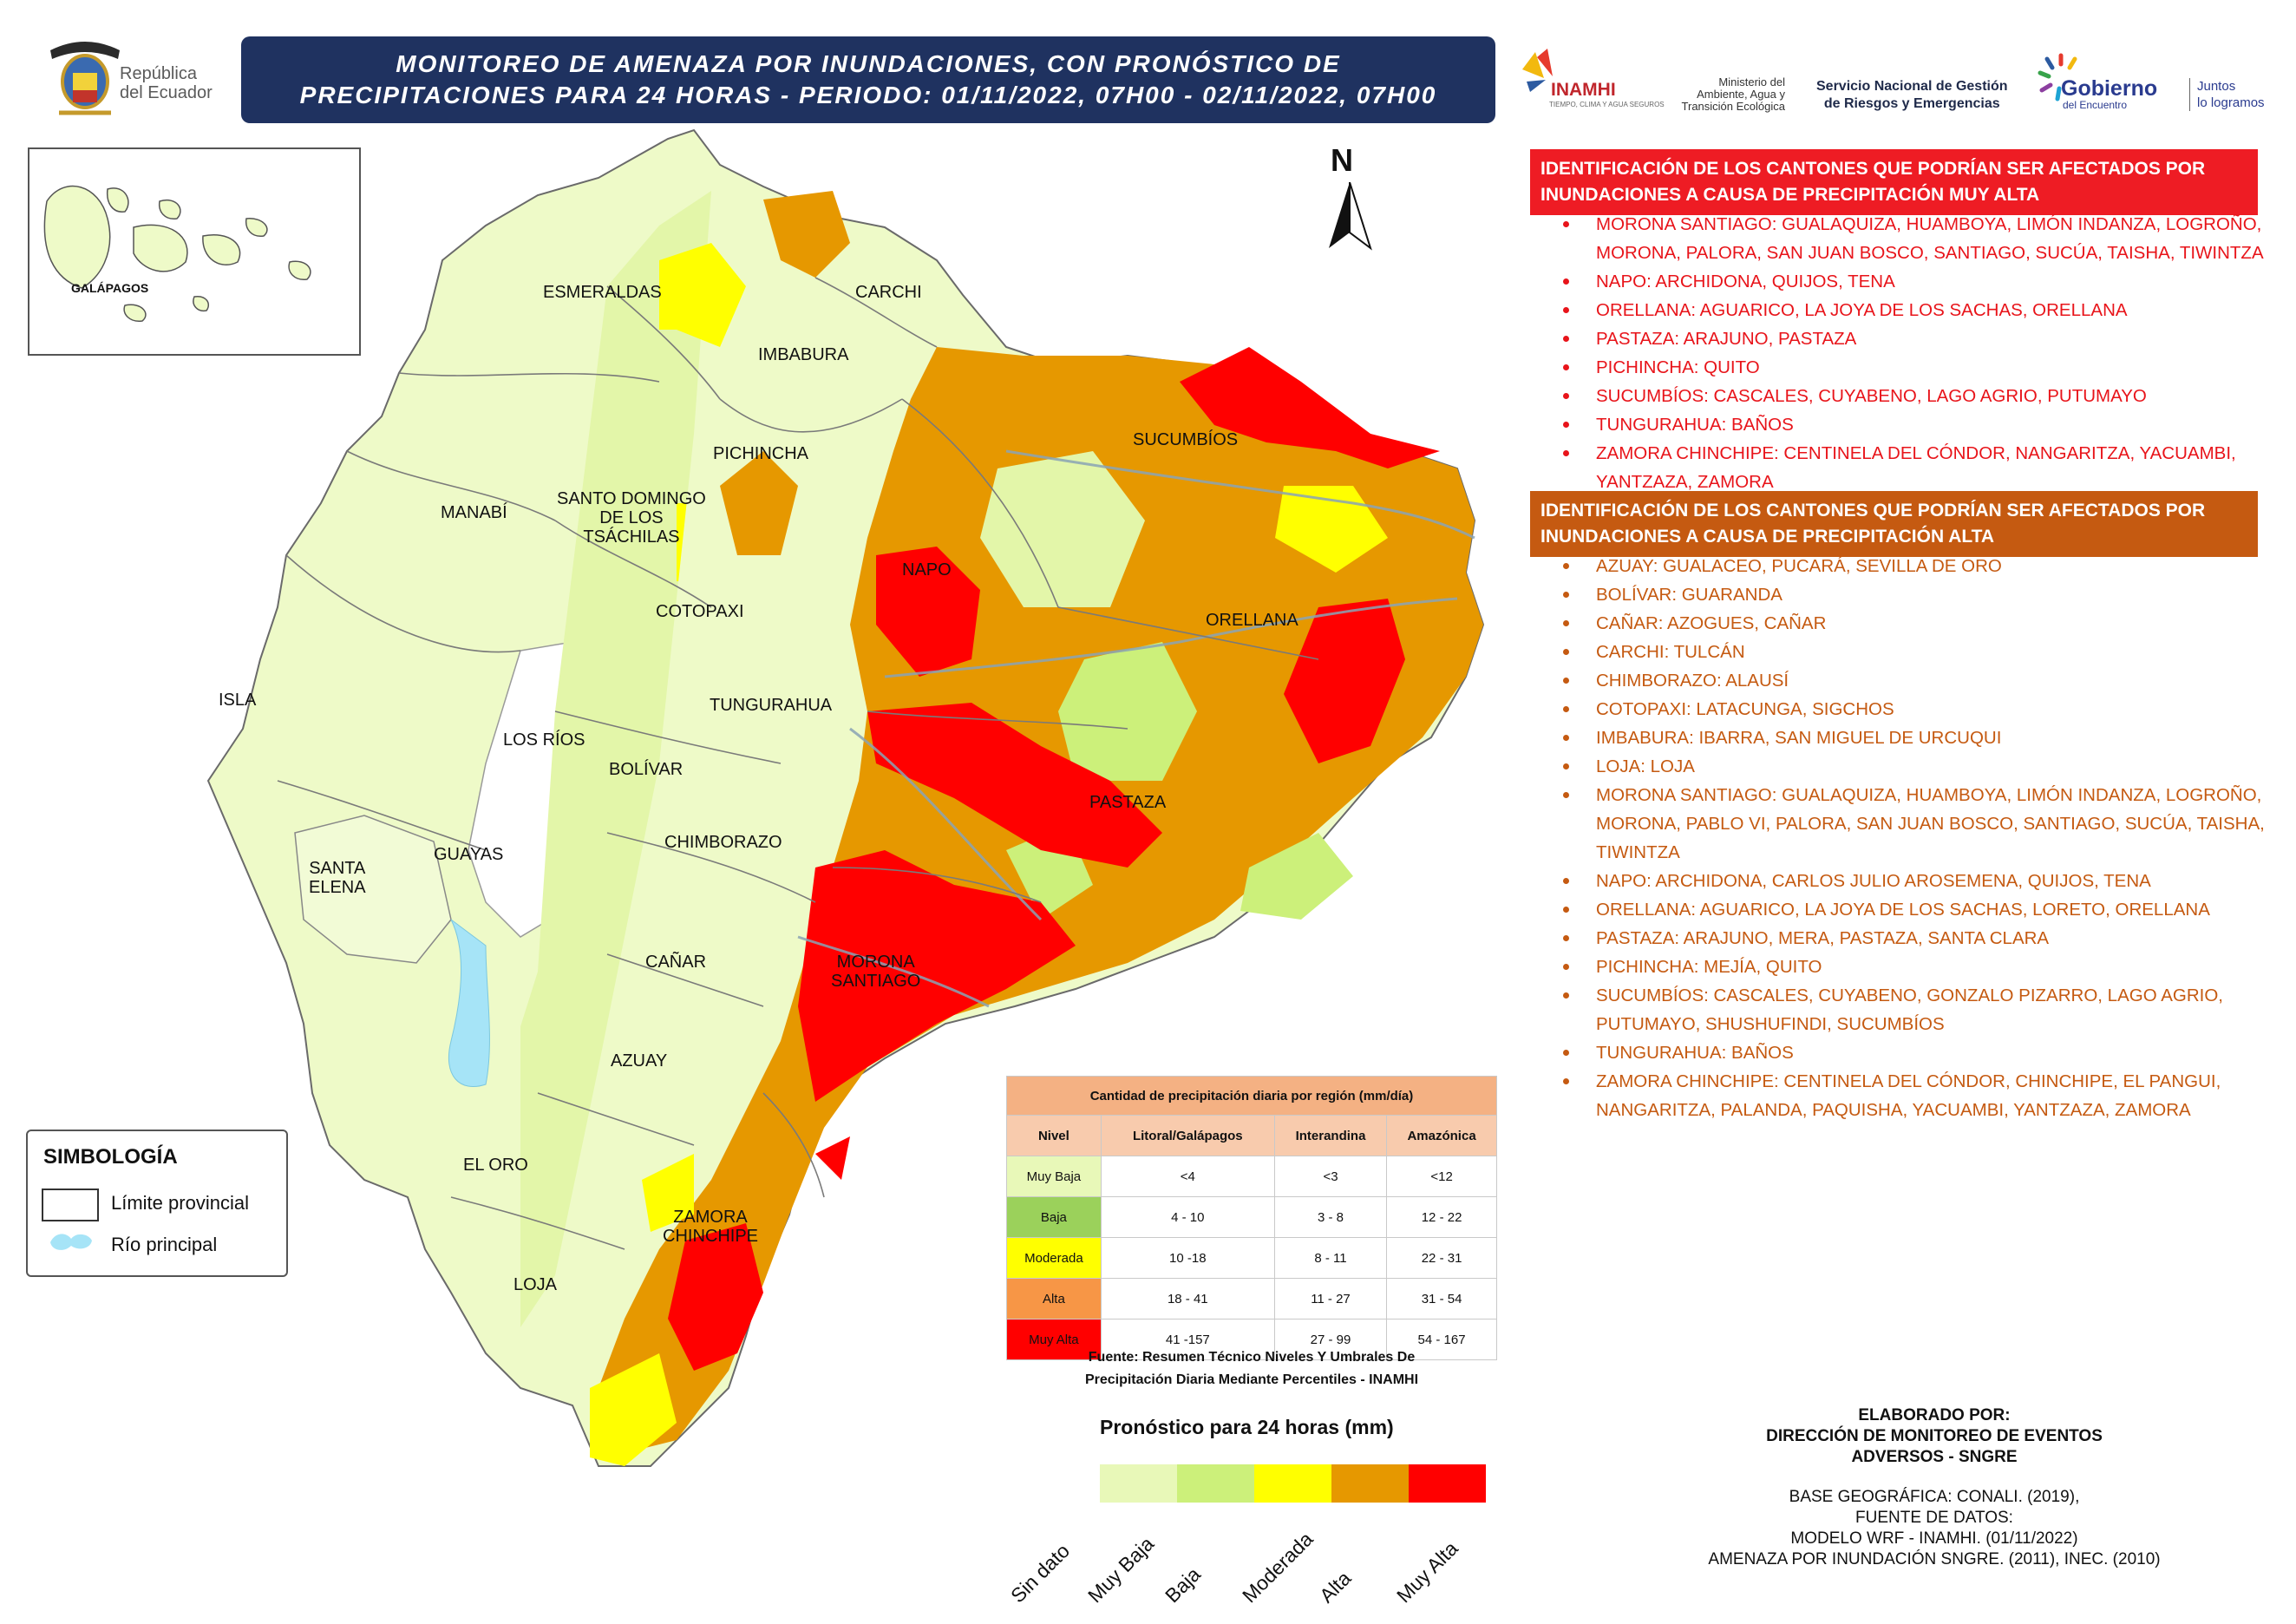  Describe the element at coordinates (1330, 1339) in the screenshot. I see `interandina-cell: 27 - 99` at that location.